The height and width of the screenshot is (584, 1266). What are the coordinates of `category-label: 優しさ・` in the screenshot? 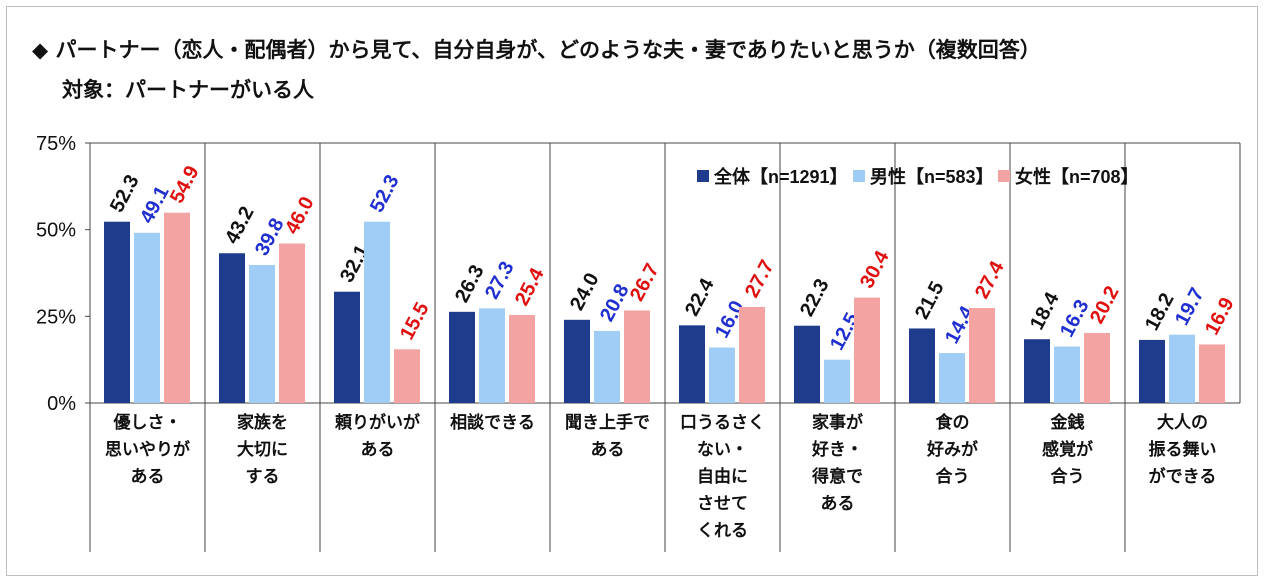 It's located at (147, 422).